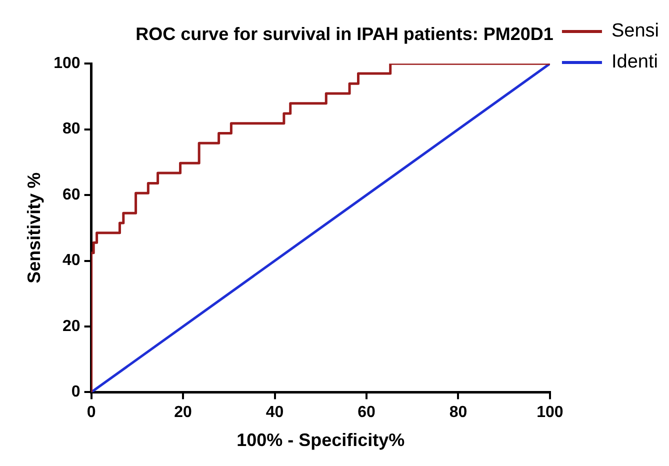  What do you see at coordinates (320, 440) in the screenshot?
I see `x-axis-title: 100% - Specificity%` at bounding box center [320, 440].